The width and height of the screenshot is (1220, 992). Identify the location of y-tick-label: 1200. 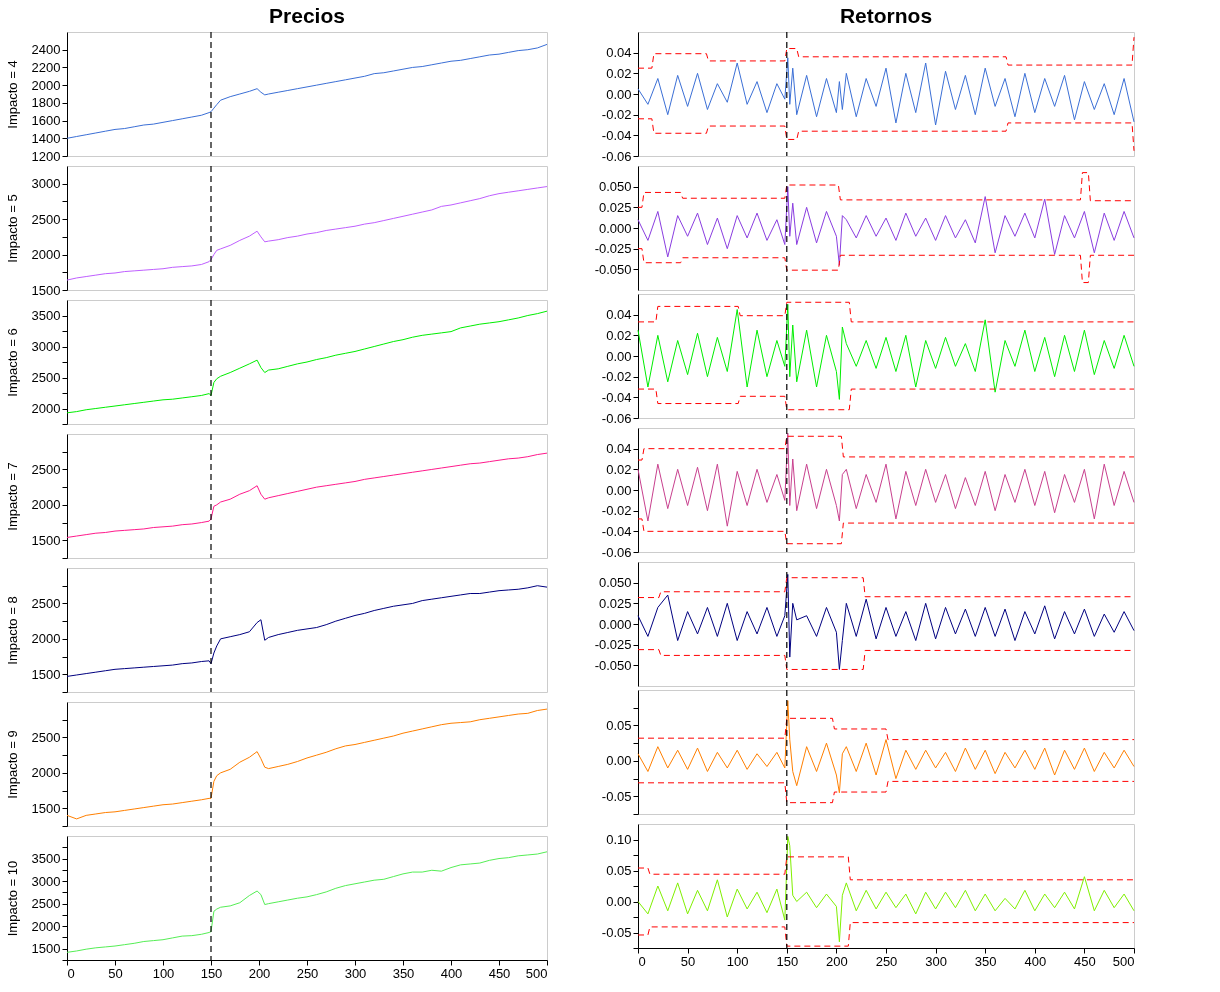
(46, 156).